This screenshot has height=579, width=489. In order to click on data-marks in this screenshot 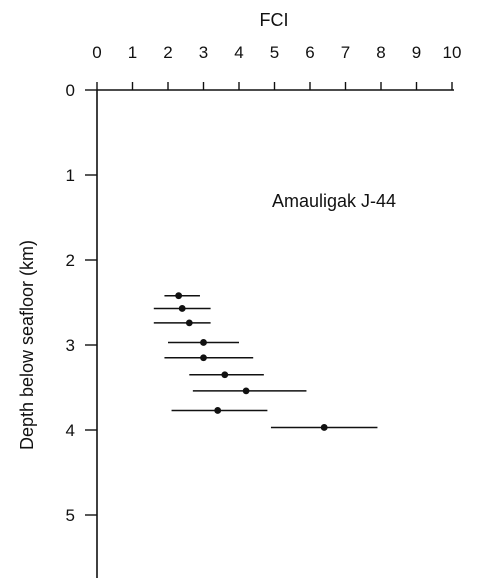, I will do `click(265, 361)`.